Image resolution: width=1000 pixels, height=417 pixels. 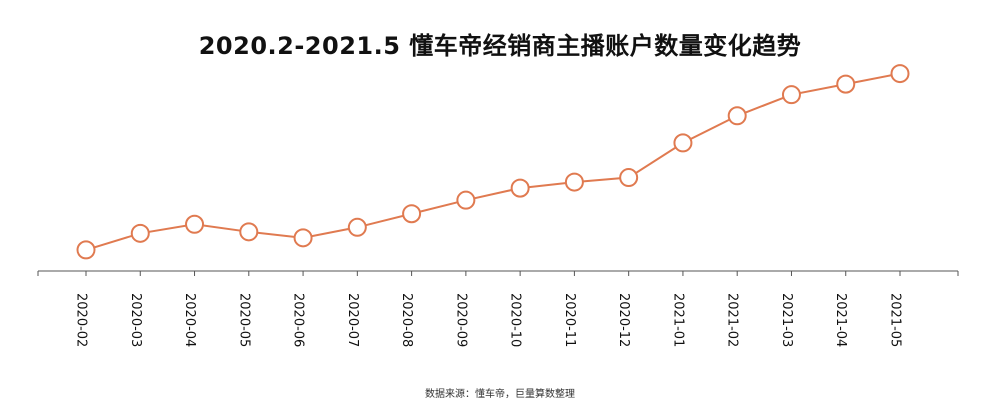 I want to click on x-tick-label: 2020-03, so click(x=135, y=320).